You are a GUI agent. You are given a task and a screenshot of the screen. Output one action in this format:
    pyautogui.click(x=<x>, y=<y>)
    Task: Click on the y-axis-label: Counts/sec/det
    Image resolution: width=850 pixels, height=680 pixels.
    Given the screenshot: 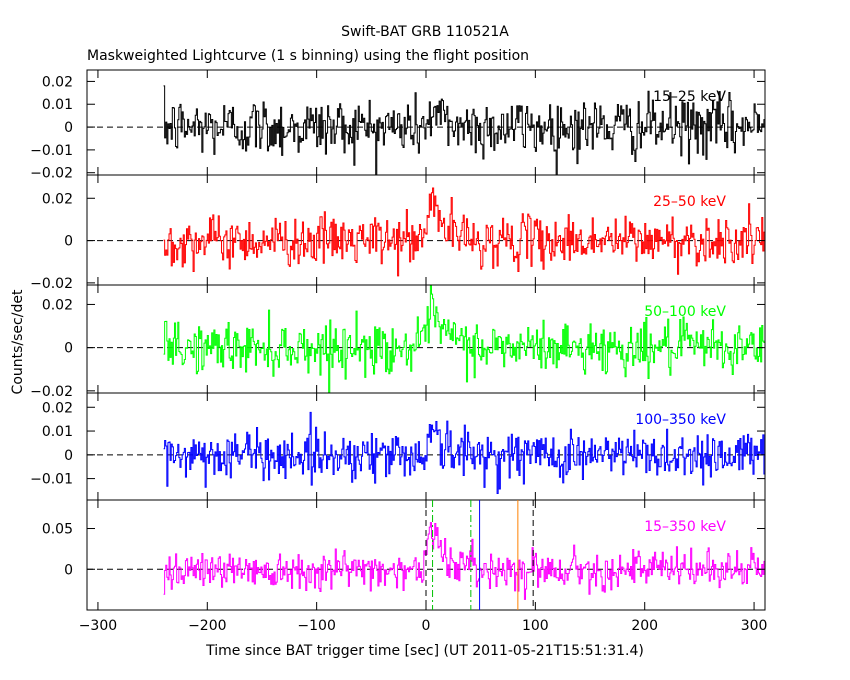 What is the action you would take?
    pyautogui.click(x=18, y=341)
    